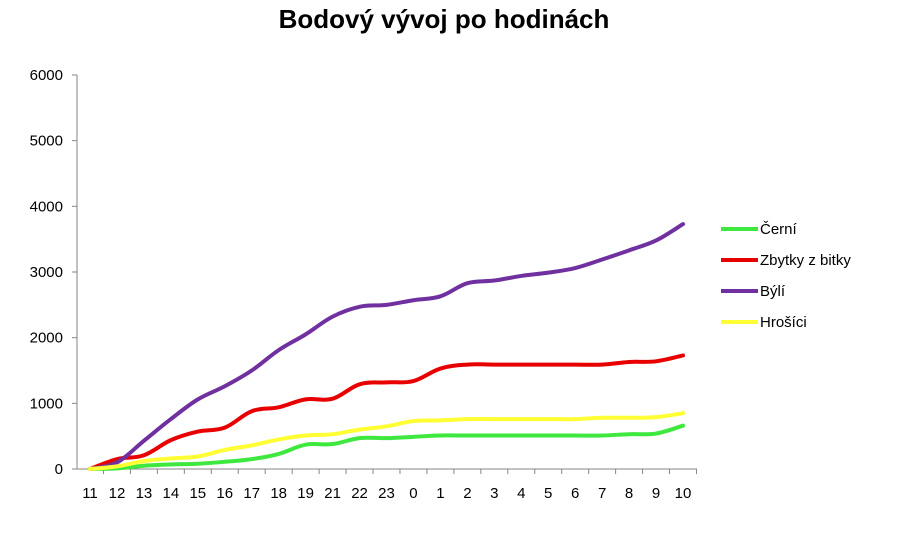 This screenshot has width=901, height=538. Describe the element at coordinates (171, 493) in the screenshot. I see `x-tick-label: 14` at that location.